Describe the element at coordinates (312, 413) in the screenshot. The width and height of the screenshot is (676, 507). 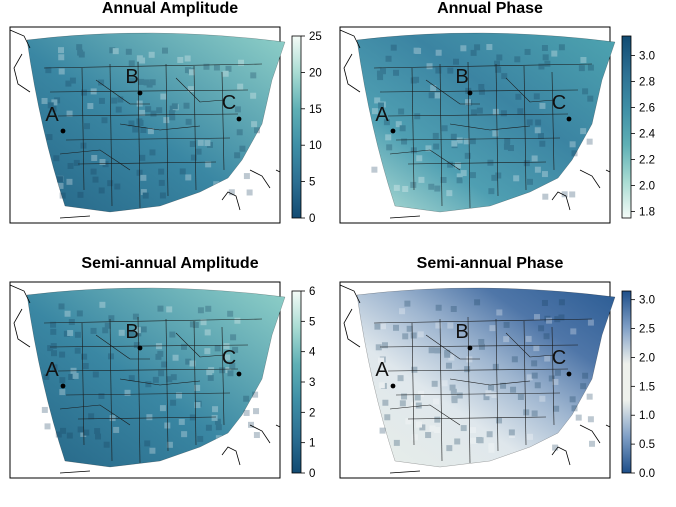
I see `colorbar-tick-label: 2` at that location.